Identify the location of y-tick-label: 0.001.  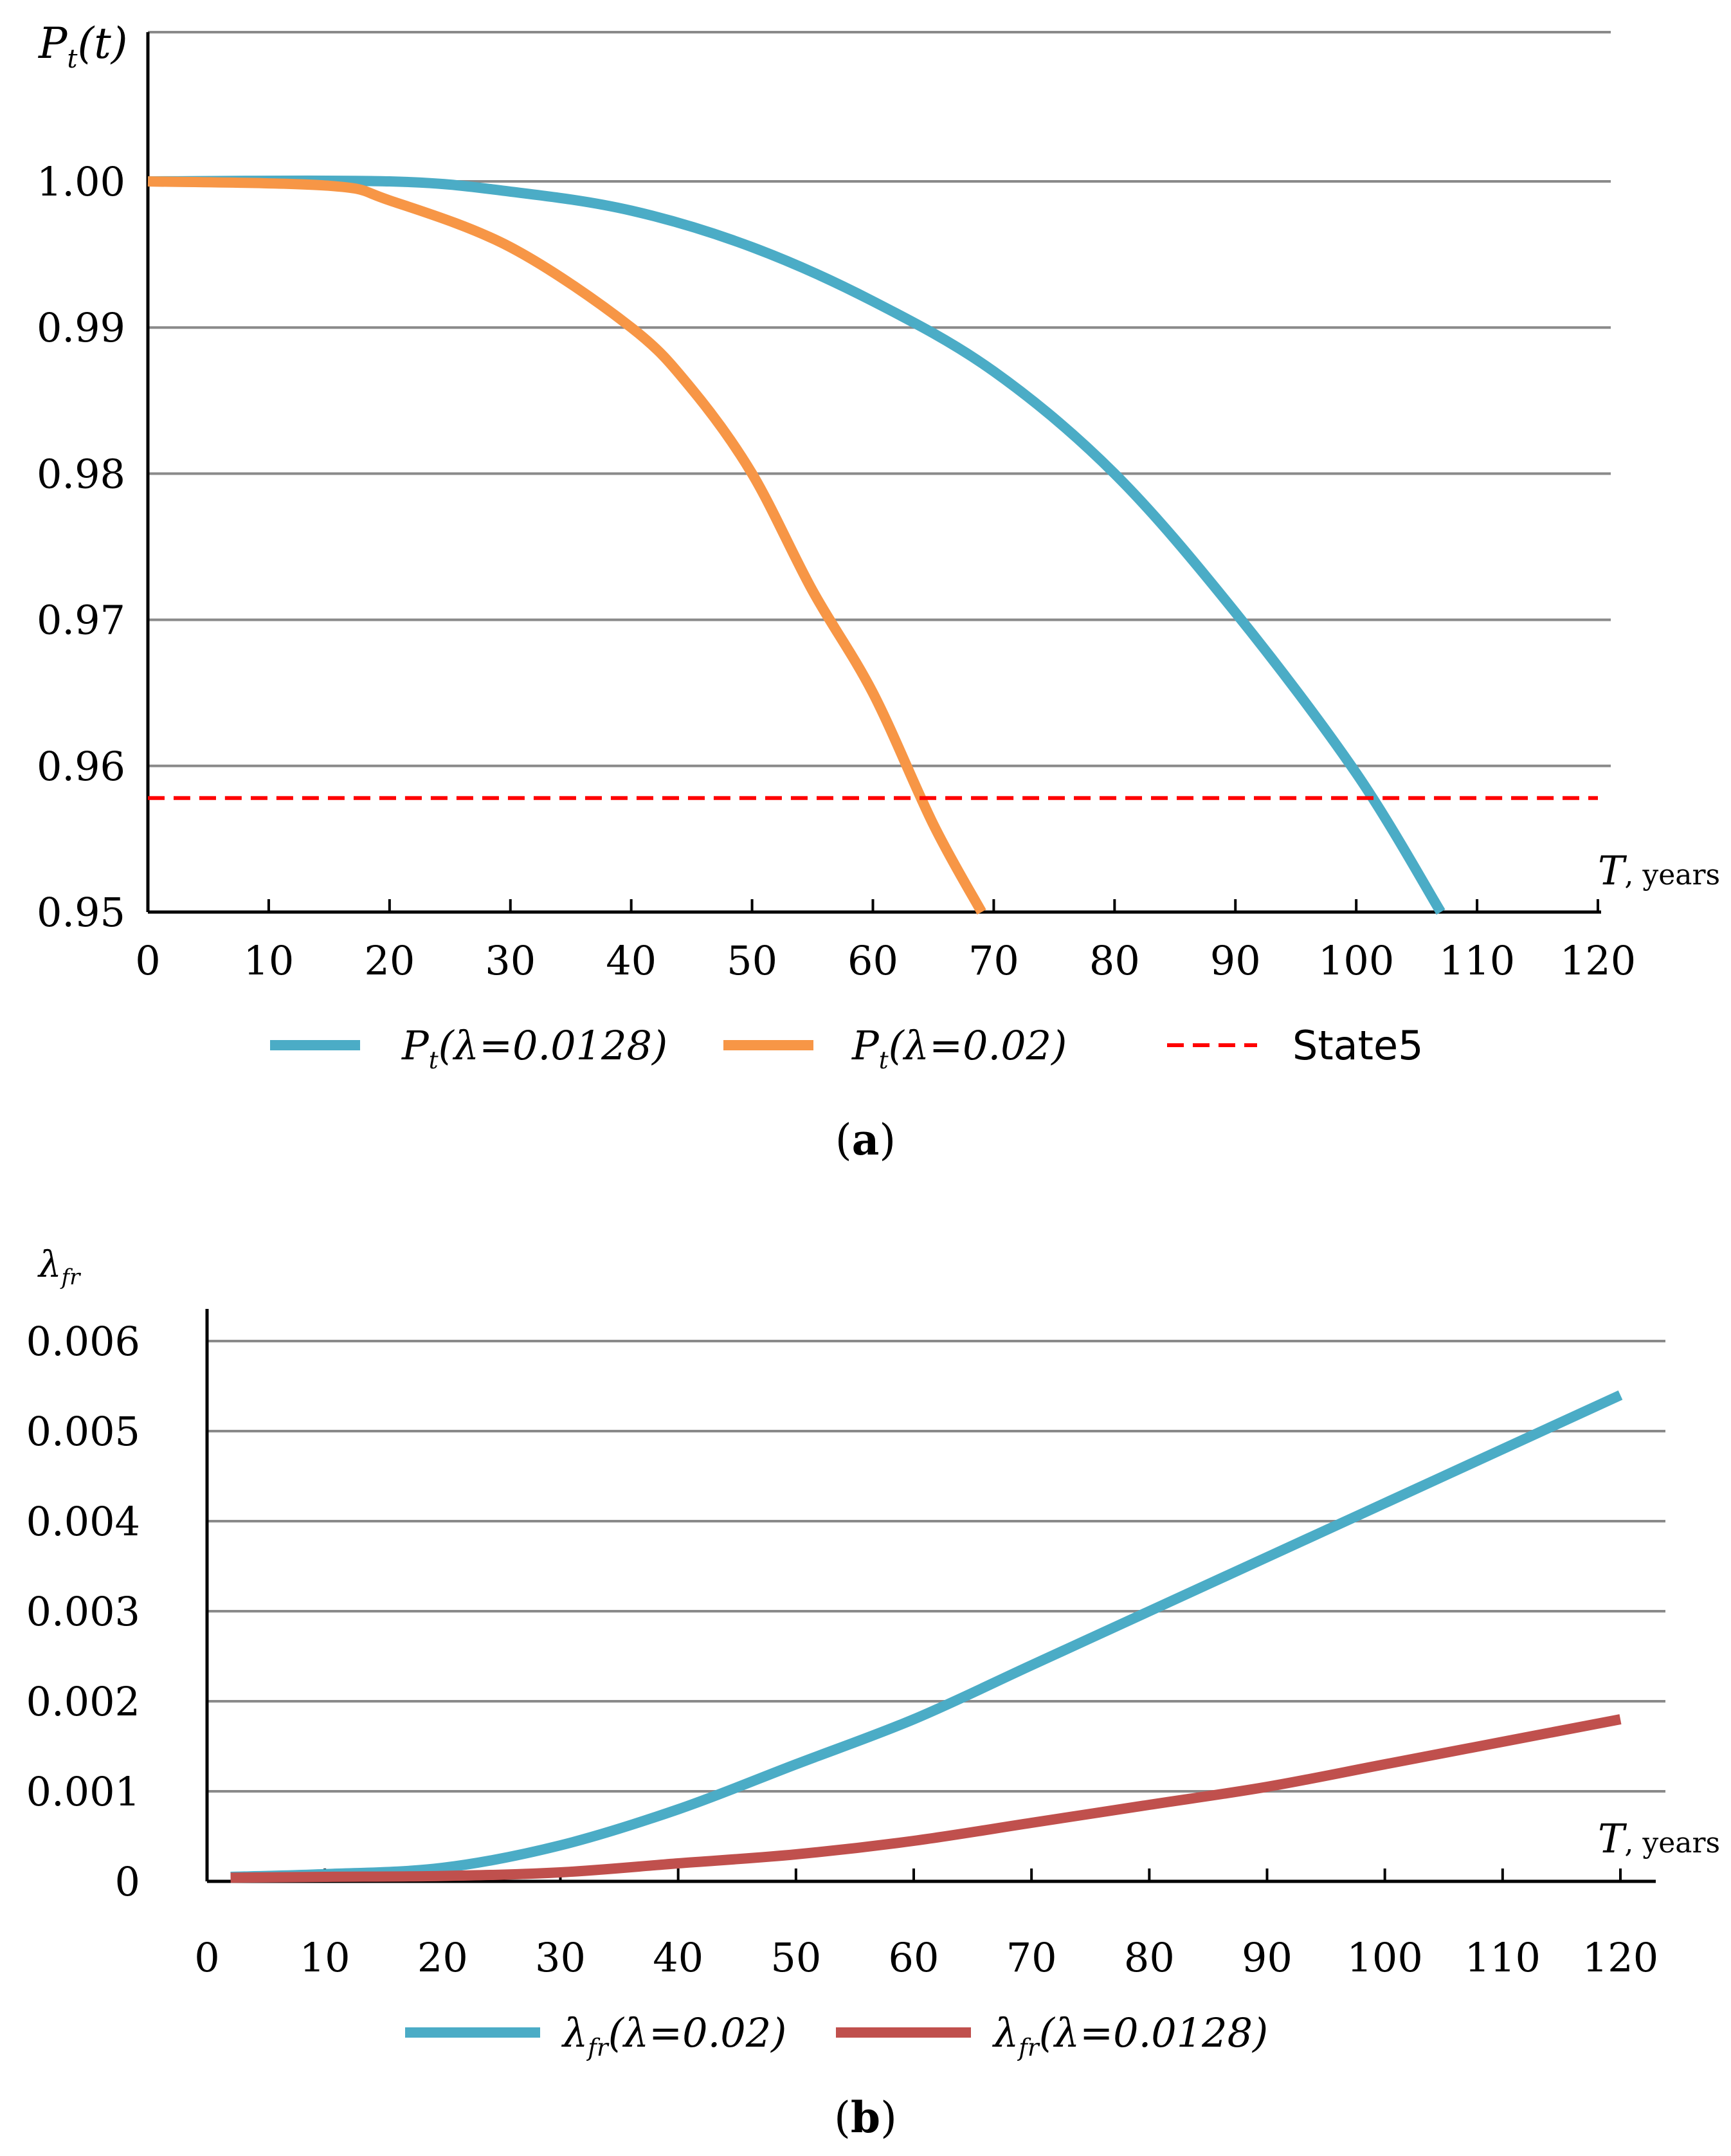
(83, 1791).